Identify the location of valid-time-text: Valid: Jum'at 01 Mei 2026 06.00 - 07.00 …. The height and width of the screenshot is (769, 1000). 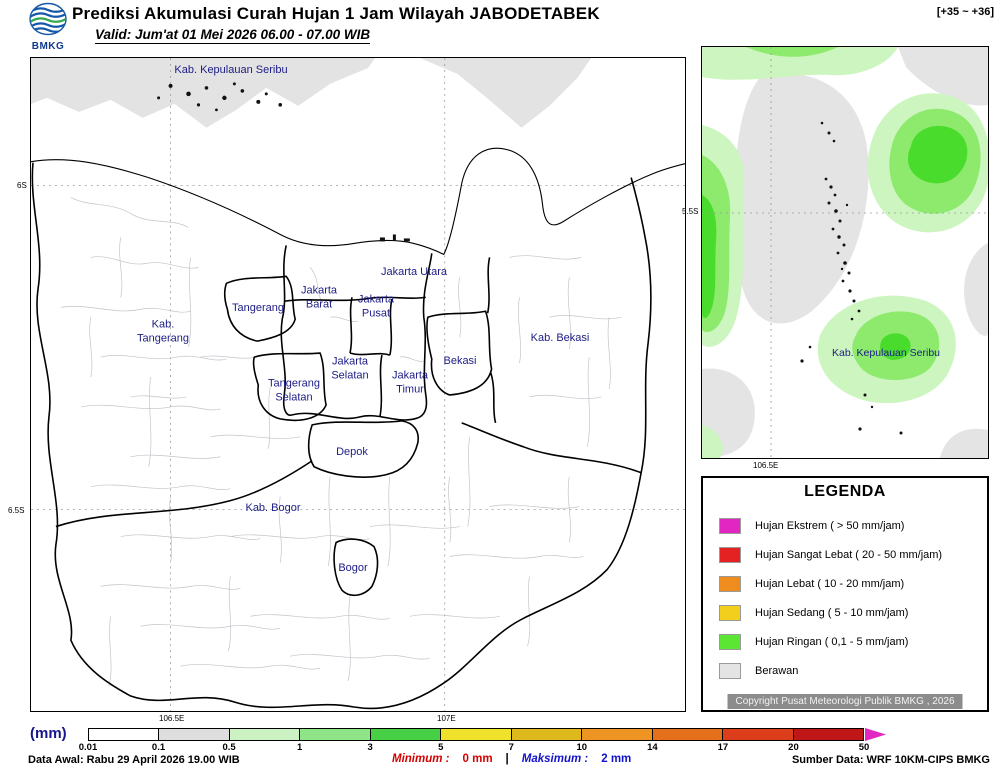
(233, 35).